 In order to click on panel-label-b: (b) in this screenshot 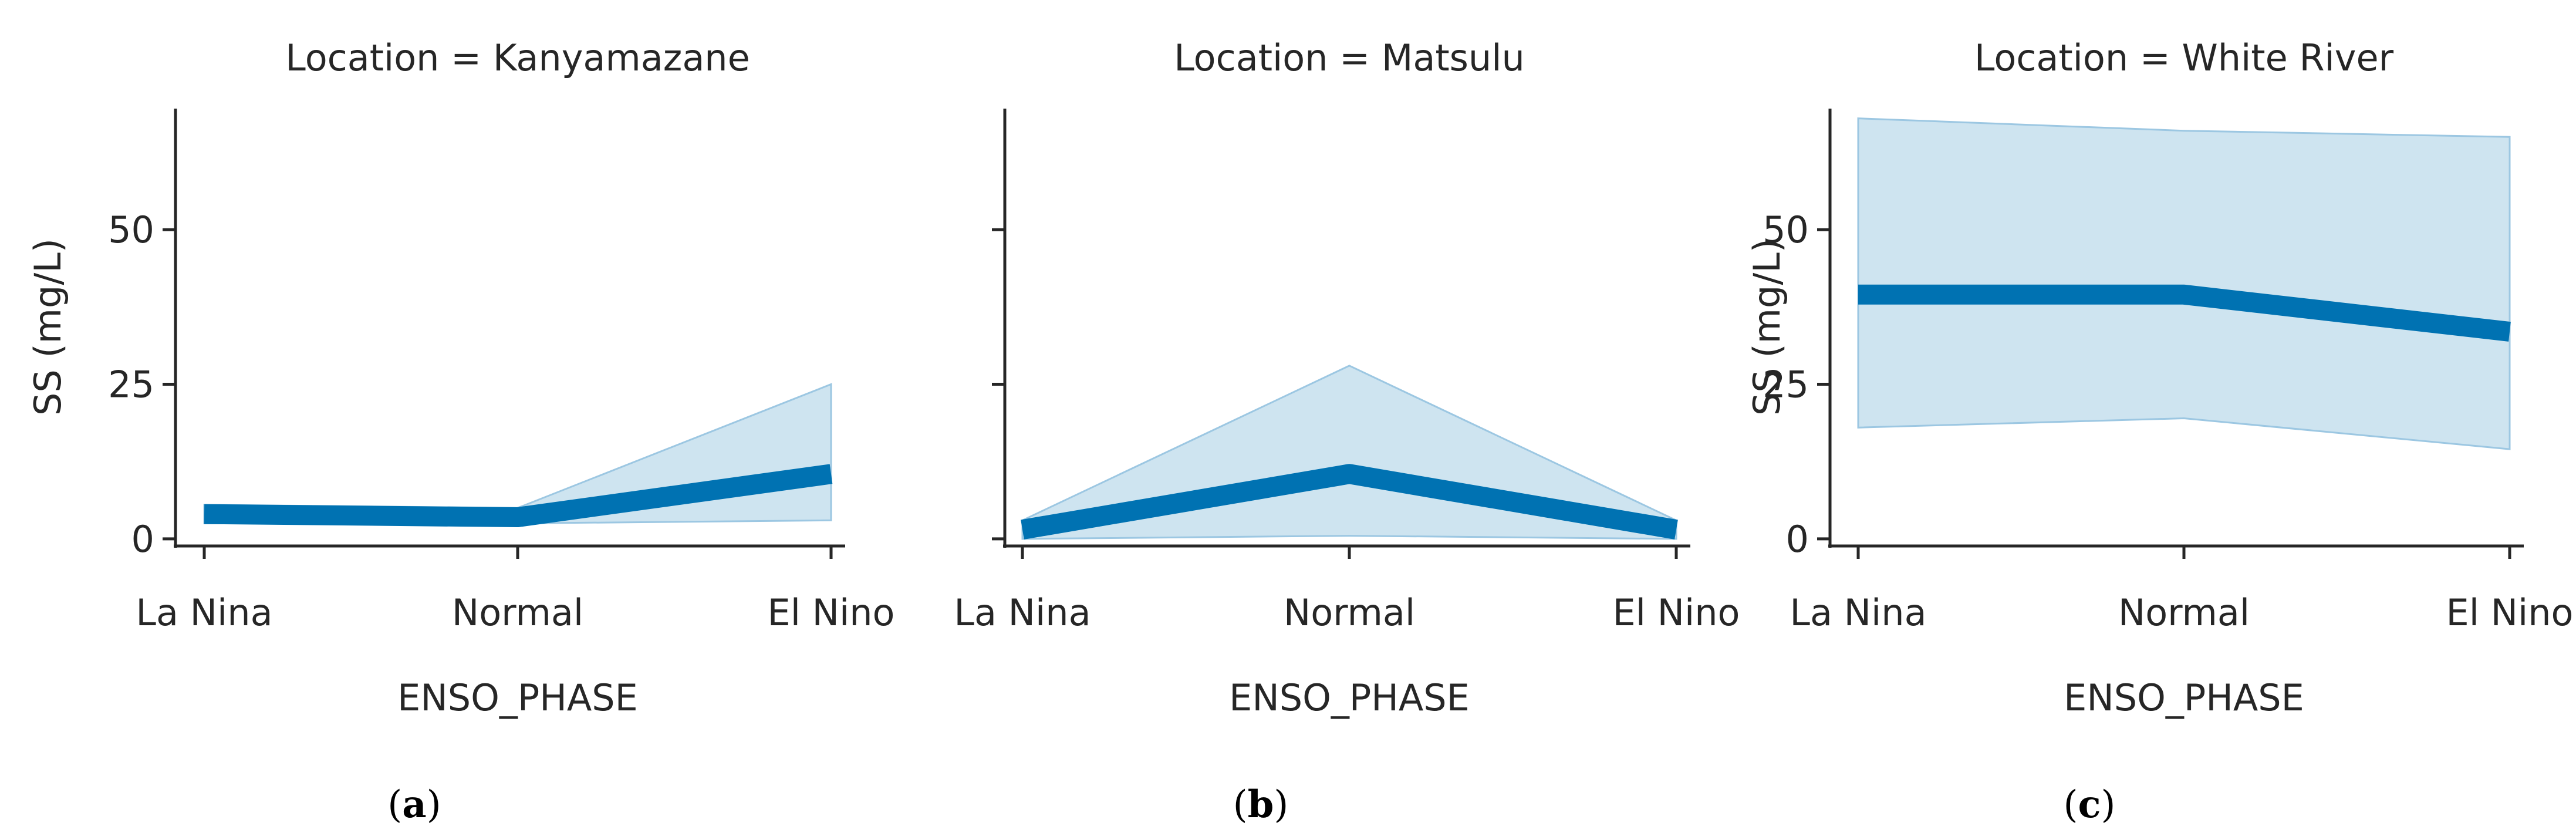, I will do `click(1261, 805)`.